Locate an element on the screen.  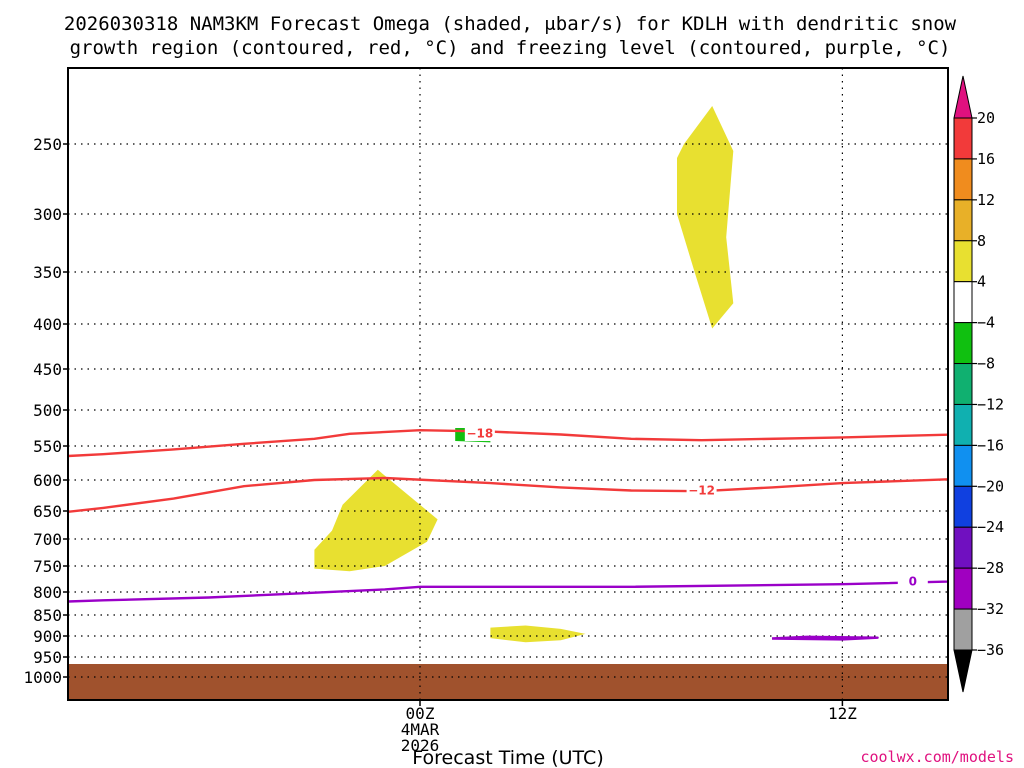
watermark: coolwx.com/models is located at coordinates (937, 757).